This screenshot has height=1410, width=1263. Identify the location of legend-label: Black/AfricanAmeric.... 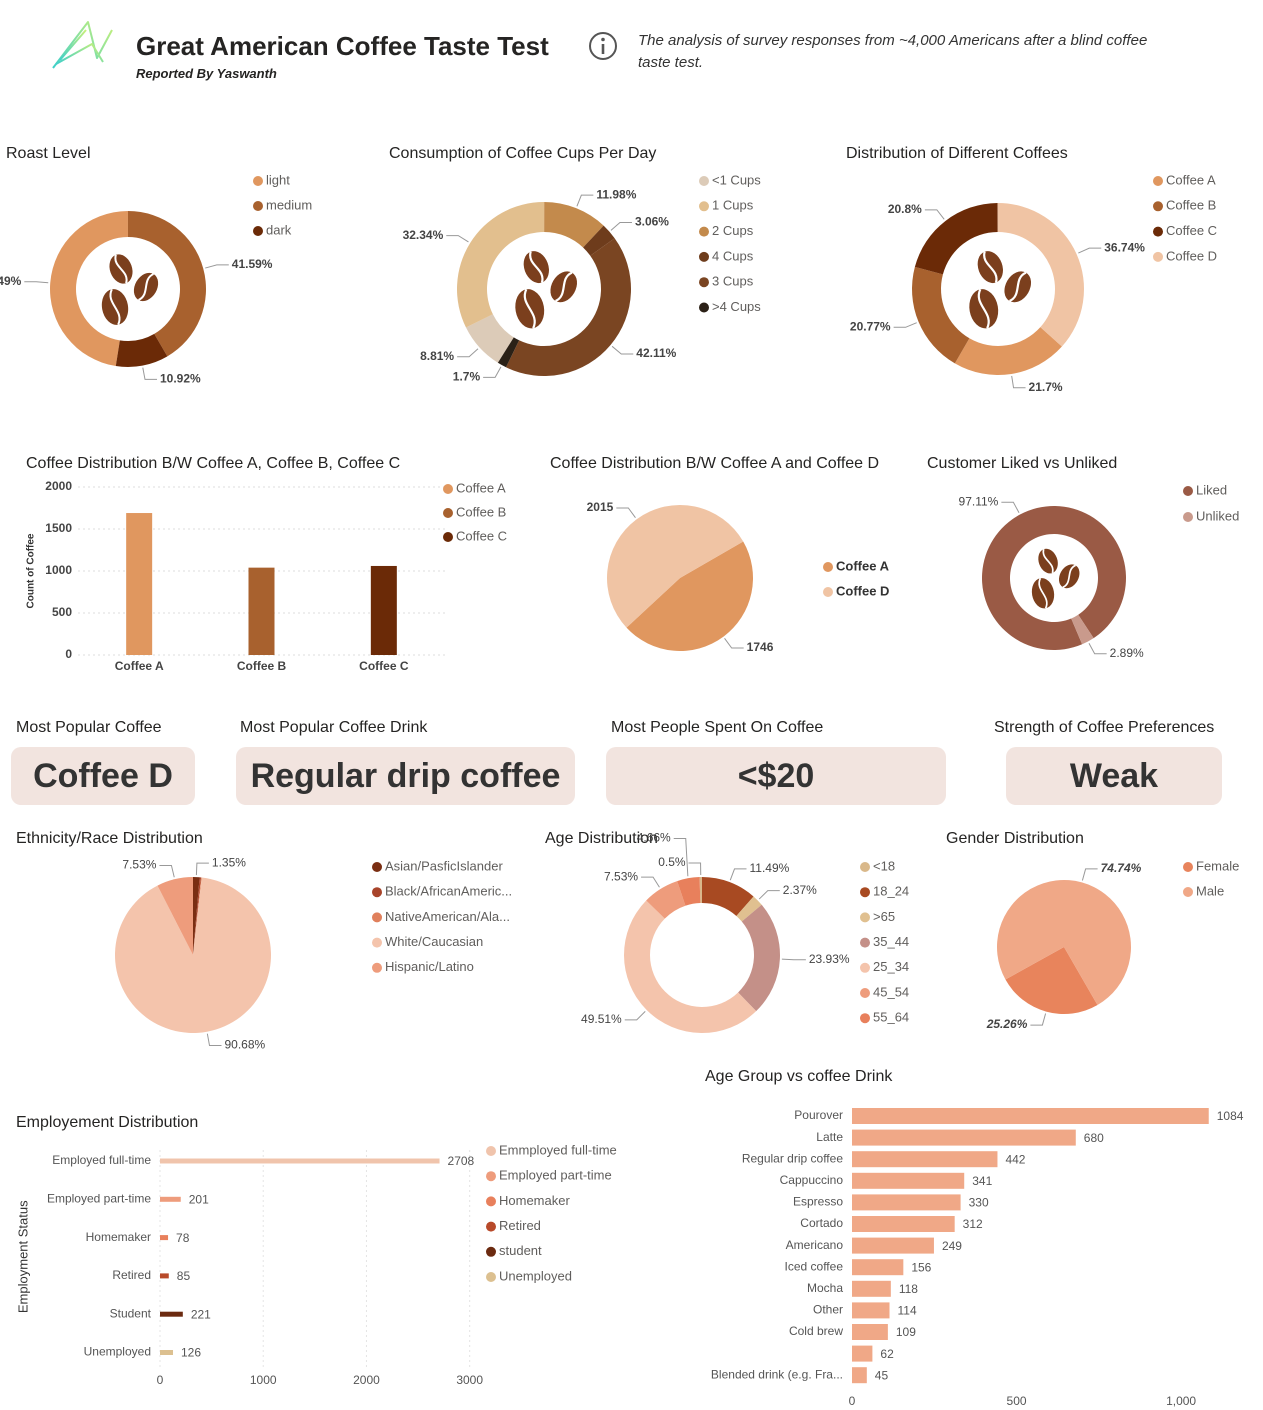
(448, 891).